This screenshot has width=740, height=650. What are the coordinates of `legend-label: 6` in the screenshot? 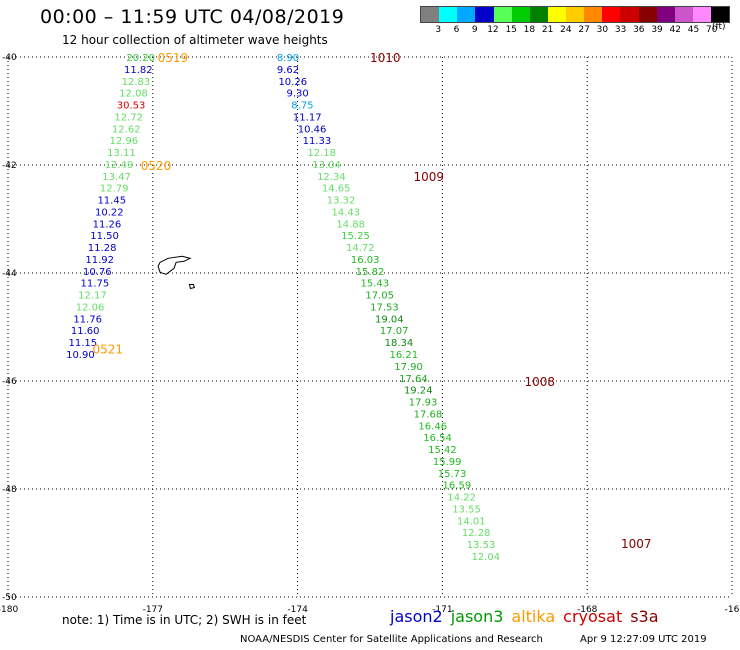 It's located at (456, 30).